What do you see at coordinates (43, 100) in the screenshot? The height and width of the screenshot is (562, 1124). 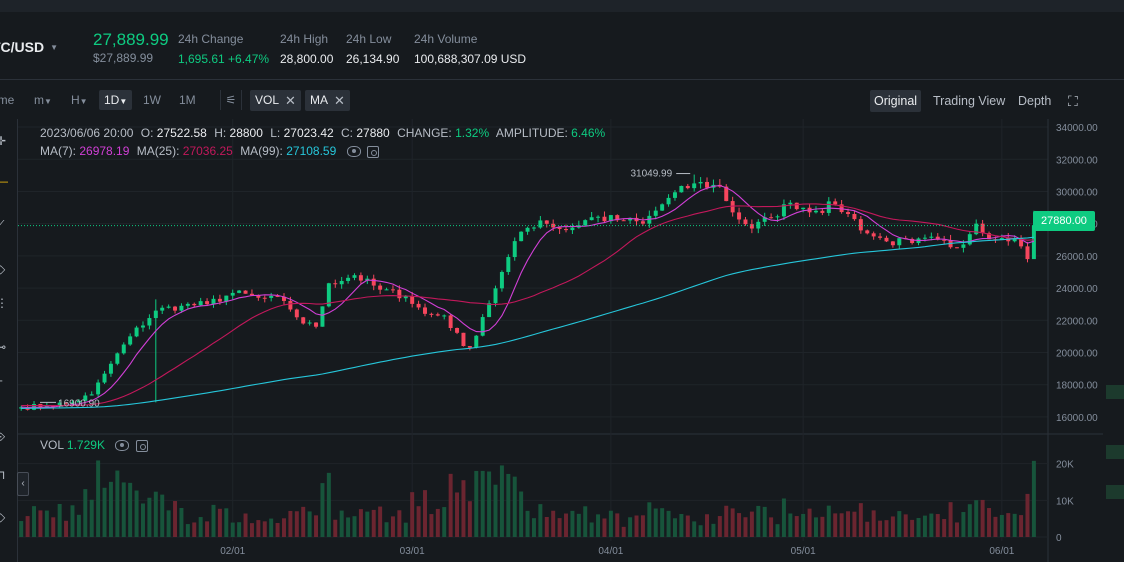 I see `interval-minute: m▼` at bounding box center [43, 100].